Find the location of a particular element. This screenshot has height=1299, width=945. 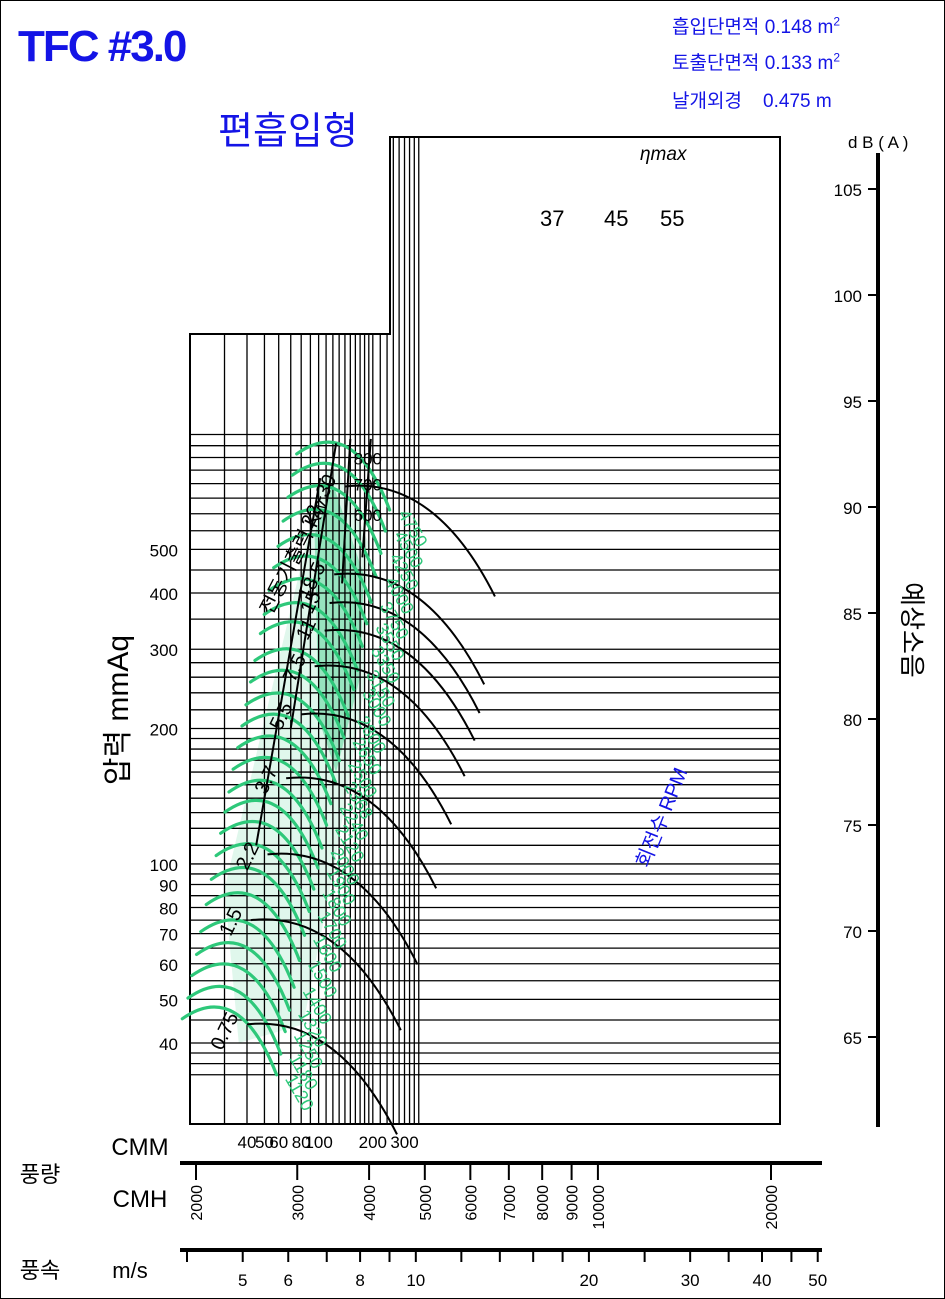

velocity-tick-label: 50 is located at coordinates (817, 1280).